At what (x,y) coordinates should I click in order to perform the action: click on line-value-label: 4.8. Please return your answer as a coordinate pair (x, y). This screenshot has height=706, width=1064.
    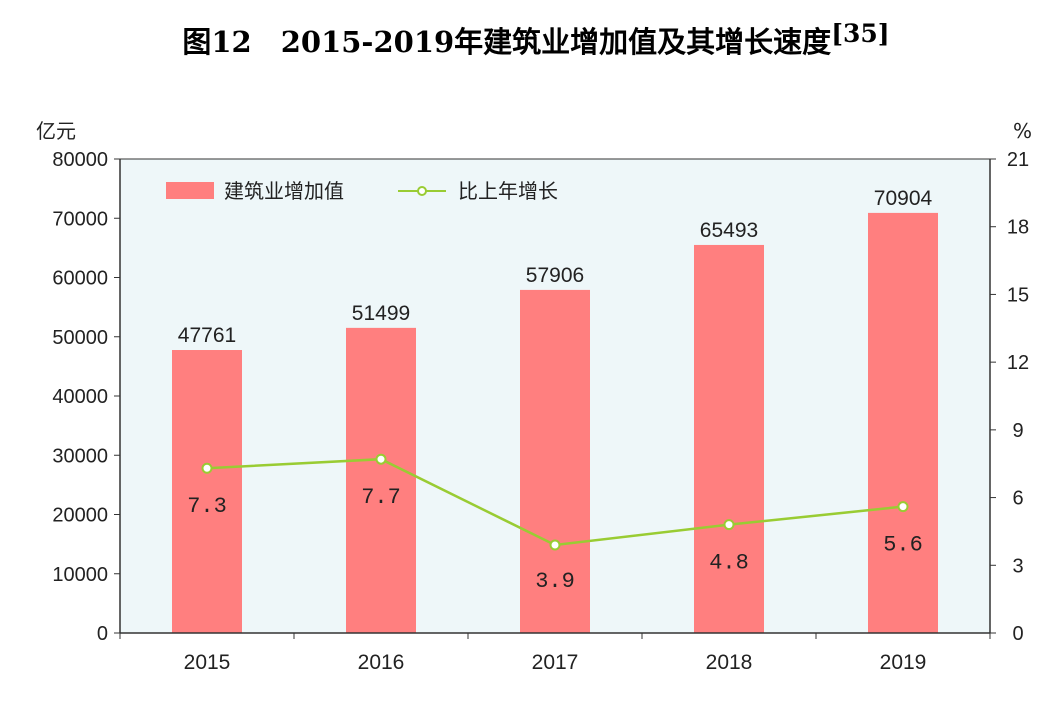
    Looking at the image, I should click on (729, 563).